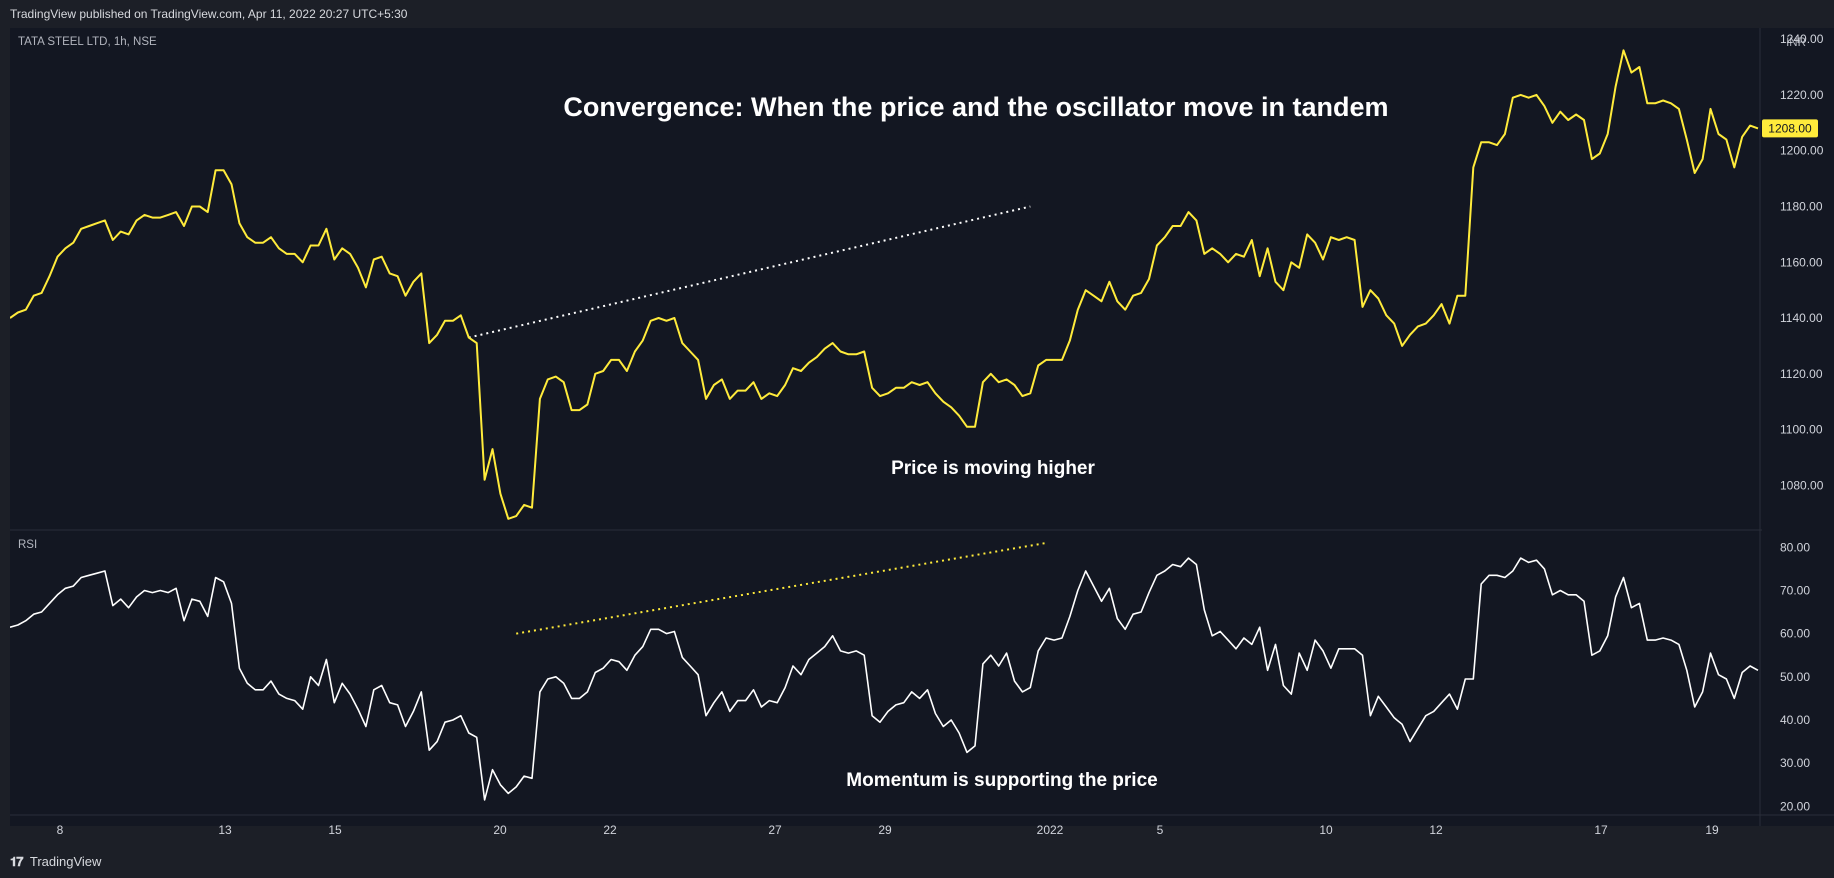 This screenshot has height=878, width=1834. Describe the element at coordinates (1001, 780) in the screenshot. I see `rsi-annotation: Momentum is supporting the price` at that location.